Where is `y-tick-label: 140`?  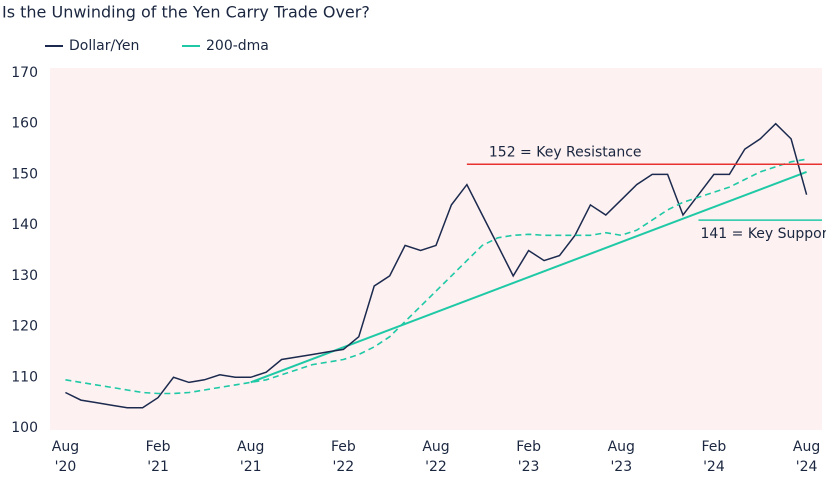
y-tick-label: 140 is located at coordinates (24, 225).